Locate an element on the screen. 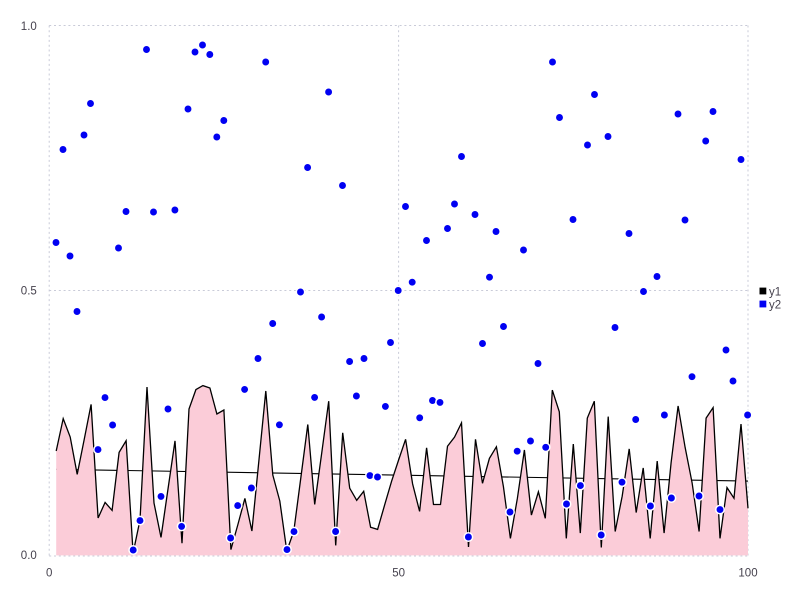 The image size is (800, 600). svg-text: 0.5 is located at coordinates (29, 291).